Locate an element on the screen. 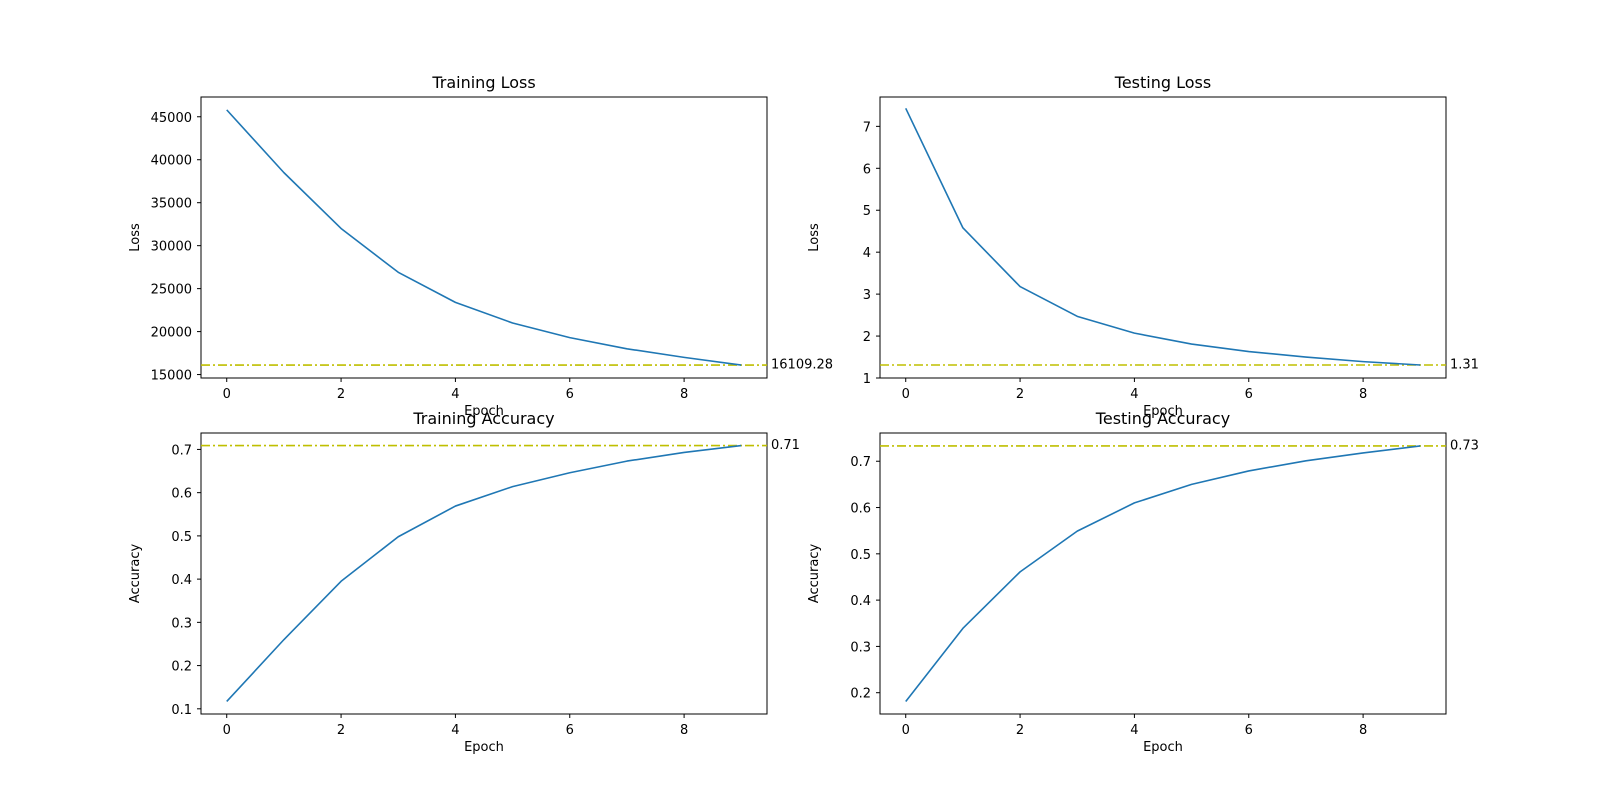 The width and height of the screenshot is (1600, 800). y-tick-label: 25000 is located at coordinates (171, 290).